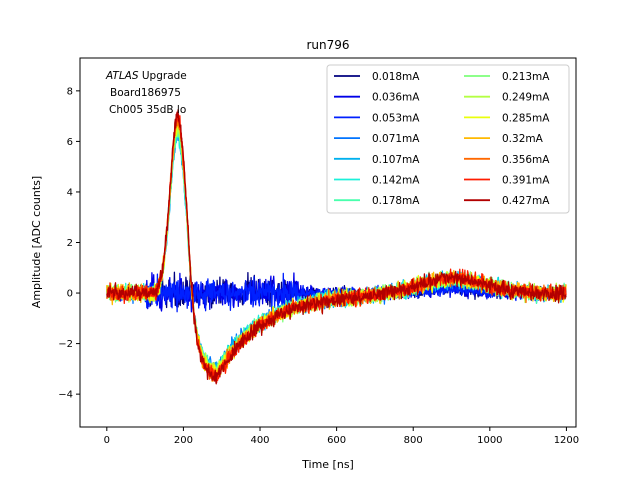 This screenshot has width=640, height=480. Describe the element at coordinates (526, 98) in the screenshot. I see `legend-label: 0.249mA` at that location.